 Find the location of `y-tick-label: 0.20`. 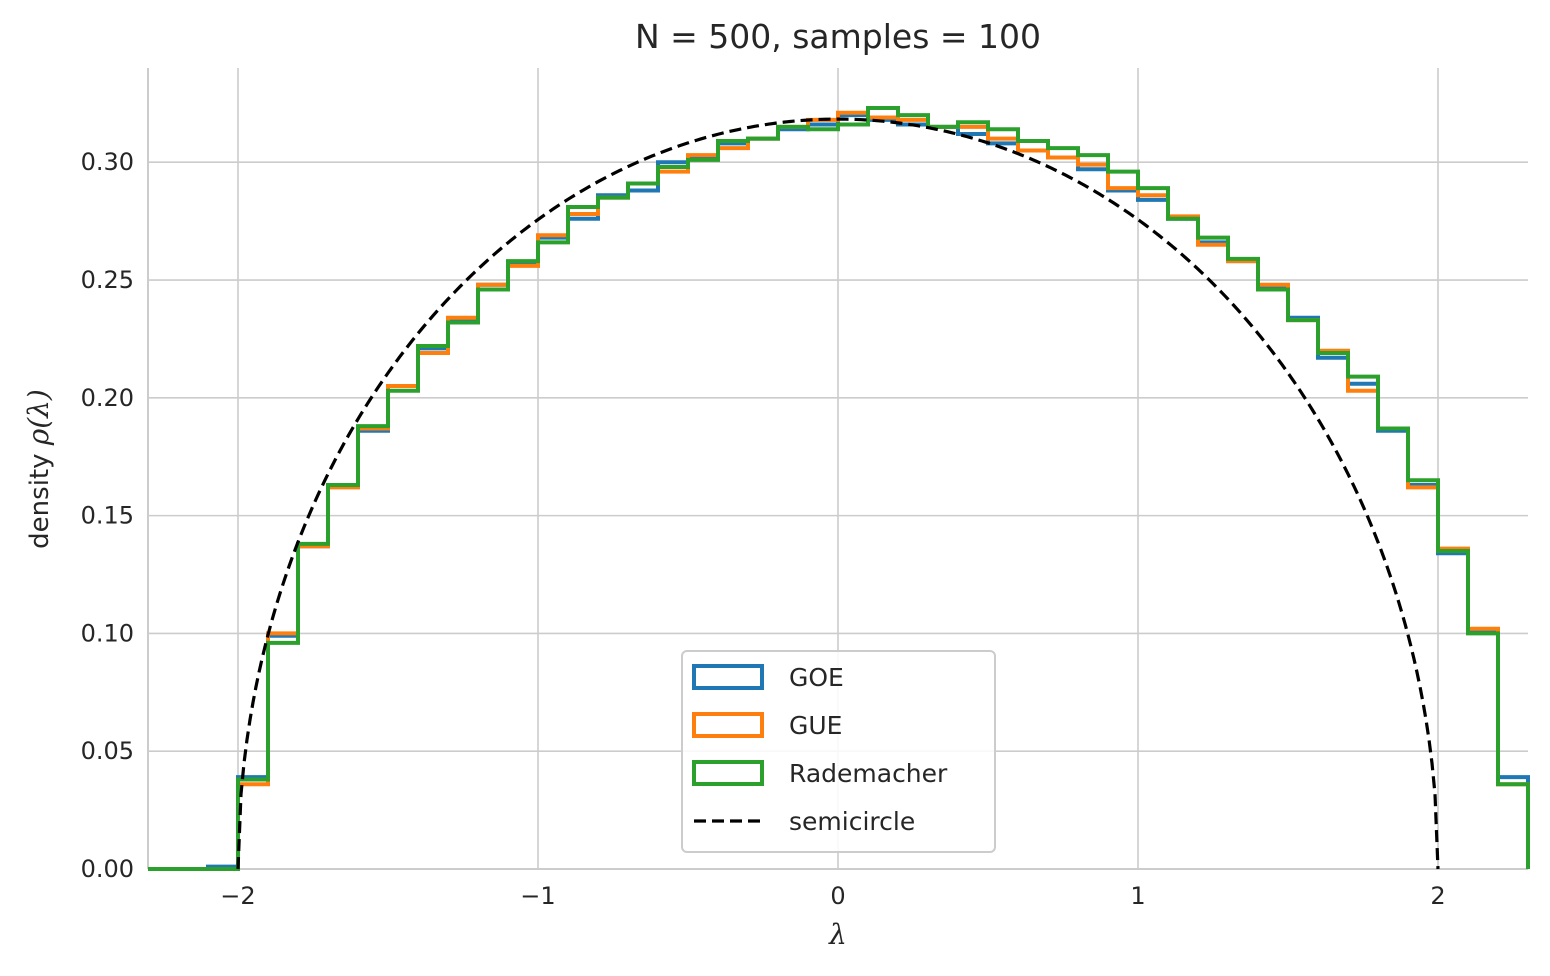

y-tick-label: 0.20 is located at coordinates (107, 398).